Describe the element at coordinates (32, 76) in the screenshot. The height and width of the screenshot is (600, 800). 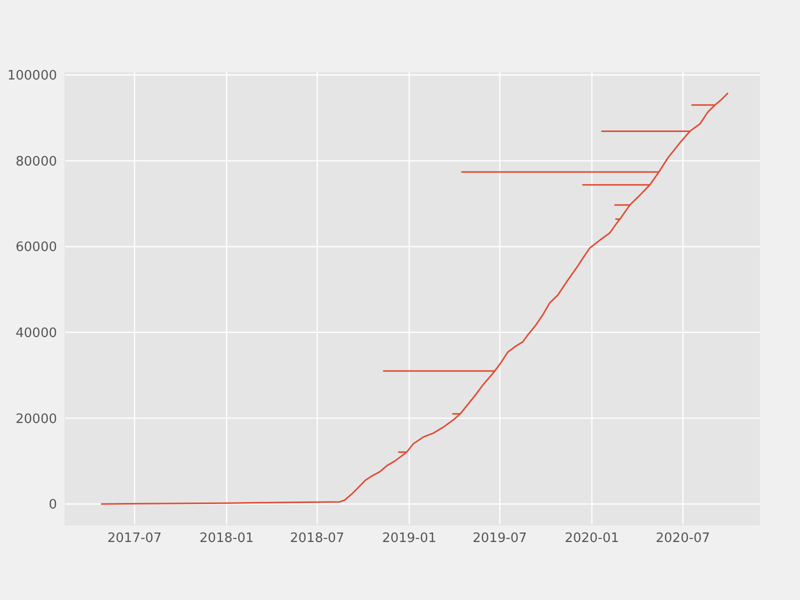
I see `y-tick-label: 100000` at that location.